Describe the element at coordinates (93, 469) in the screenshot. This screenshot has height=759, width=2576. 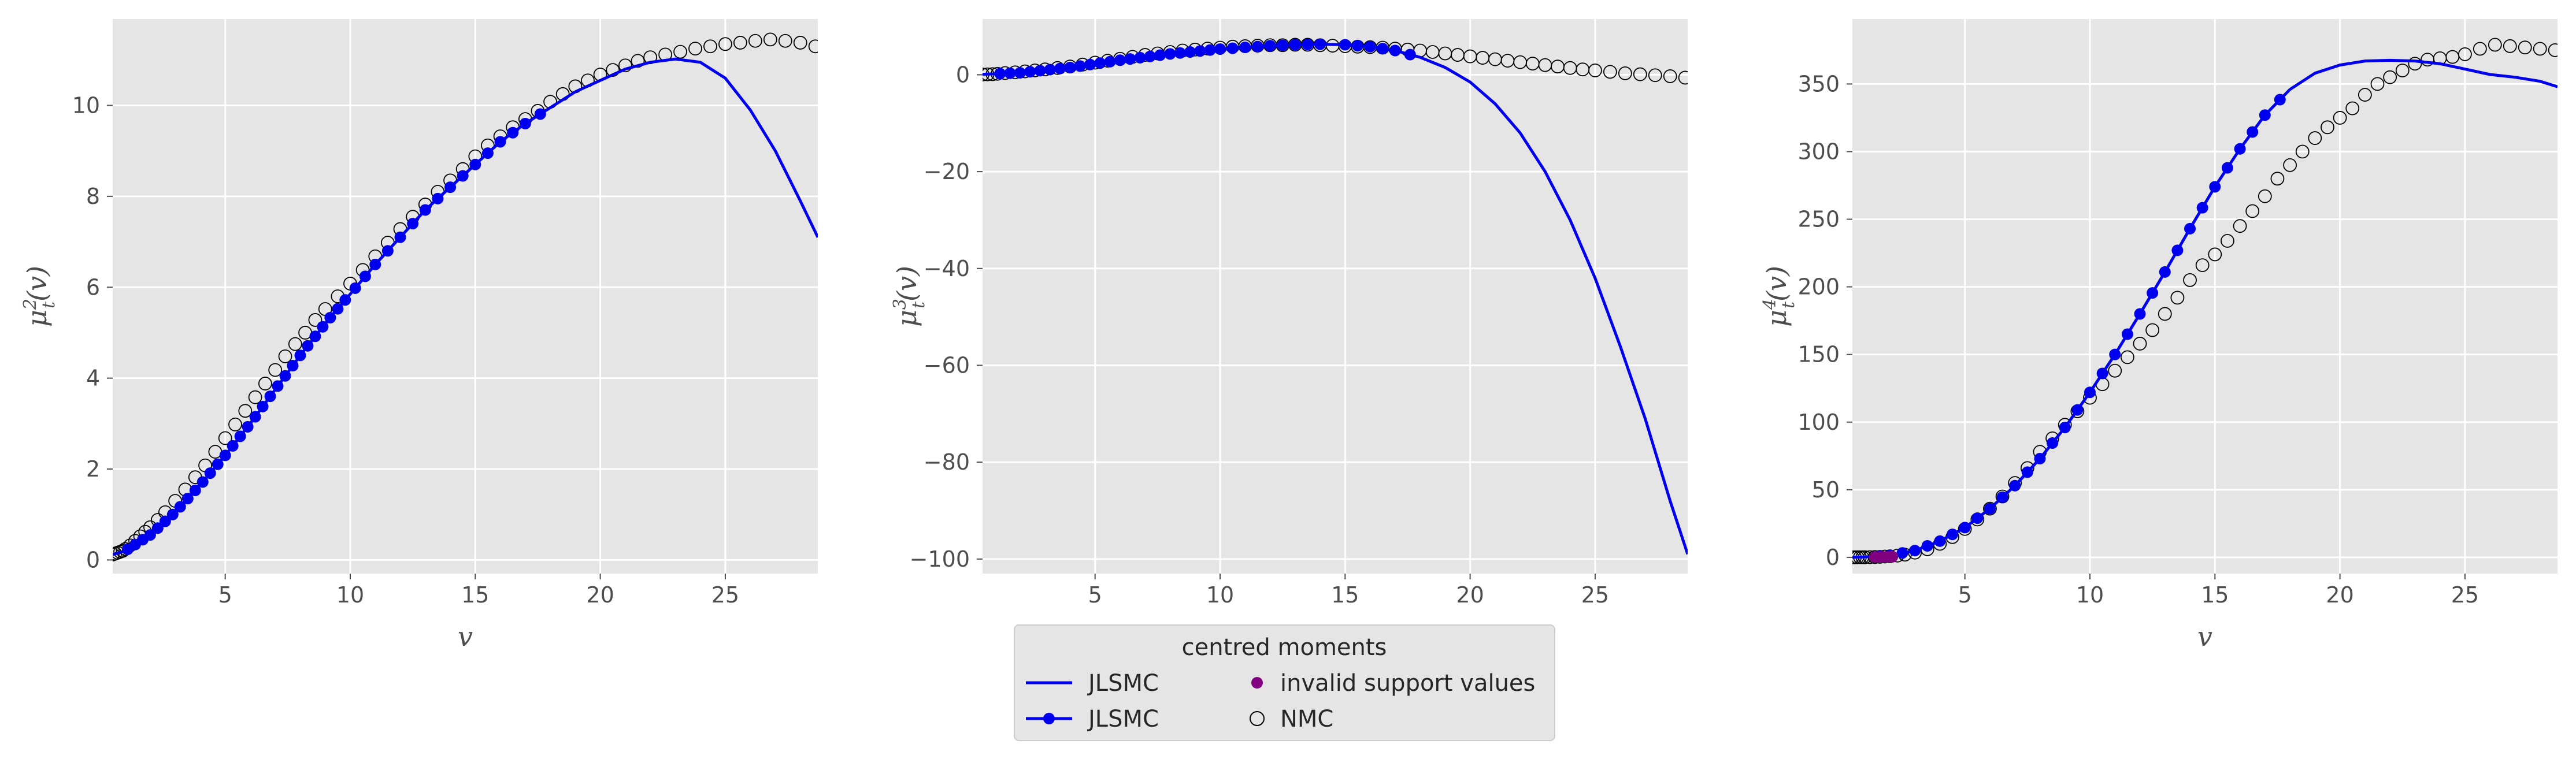
I see `y-tick-label: 2` at that location.